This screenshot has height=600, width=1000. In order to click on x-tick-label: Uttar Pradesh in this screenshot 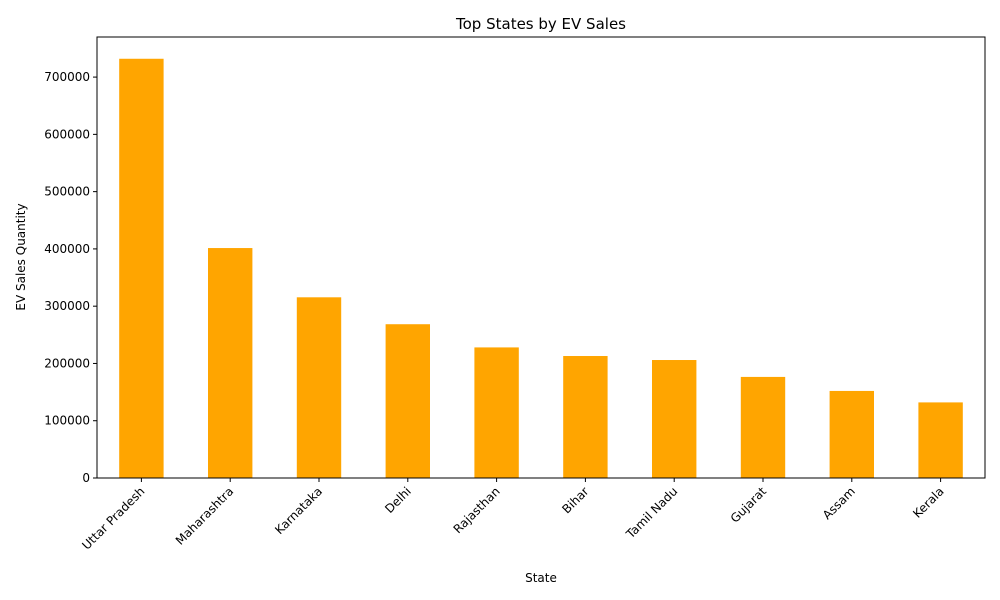, I will do `click(113, 518)`.